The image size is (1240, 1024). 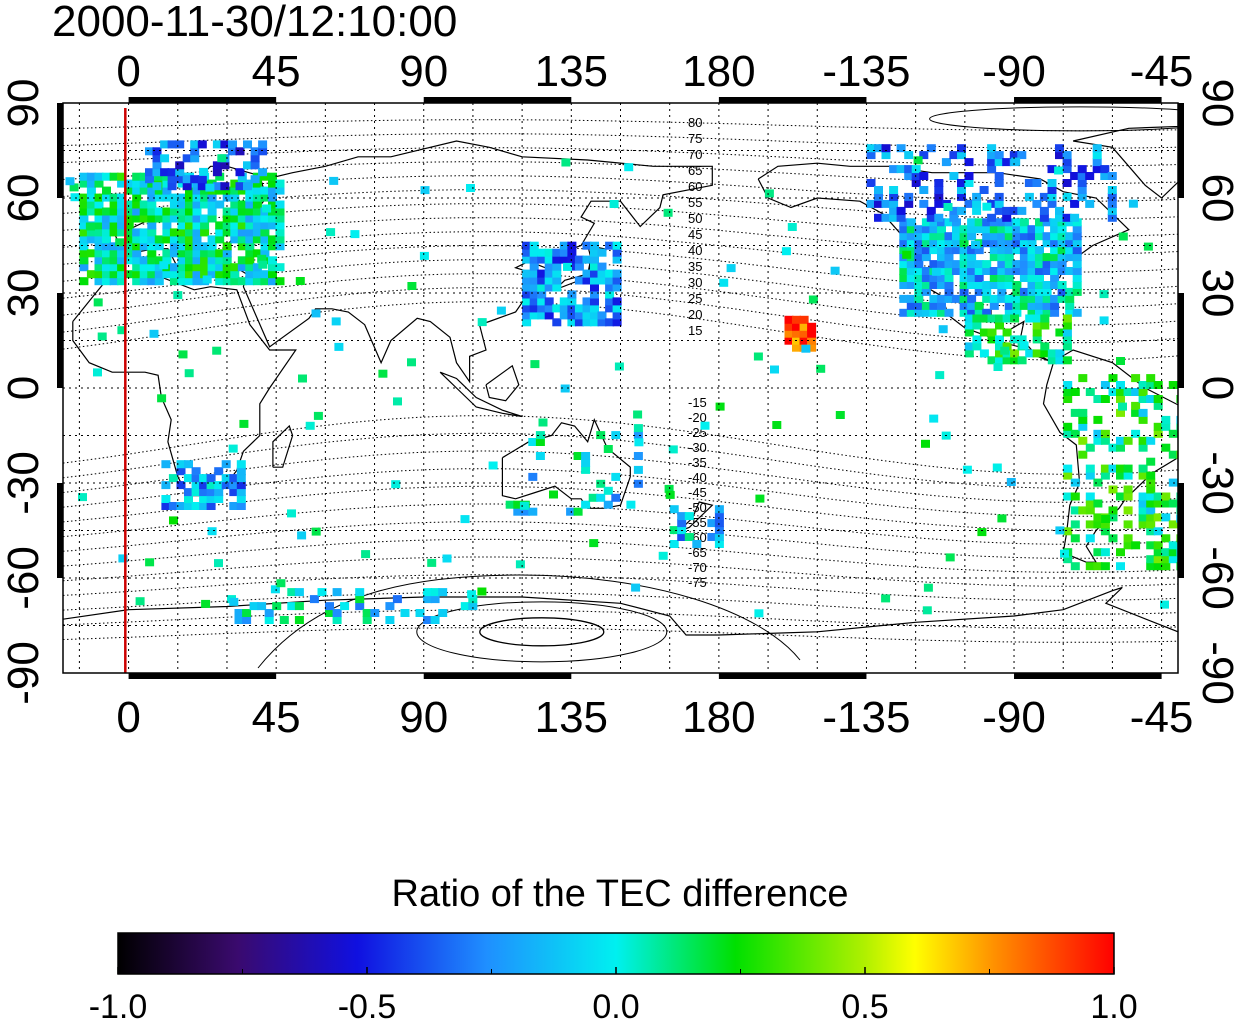 What do you see at coordinates (695, 186) in the screenshot?
I see `magnetic-contour-label: 60` at bounding box center [695, 186].